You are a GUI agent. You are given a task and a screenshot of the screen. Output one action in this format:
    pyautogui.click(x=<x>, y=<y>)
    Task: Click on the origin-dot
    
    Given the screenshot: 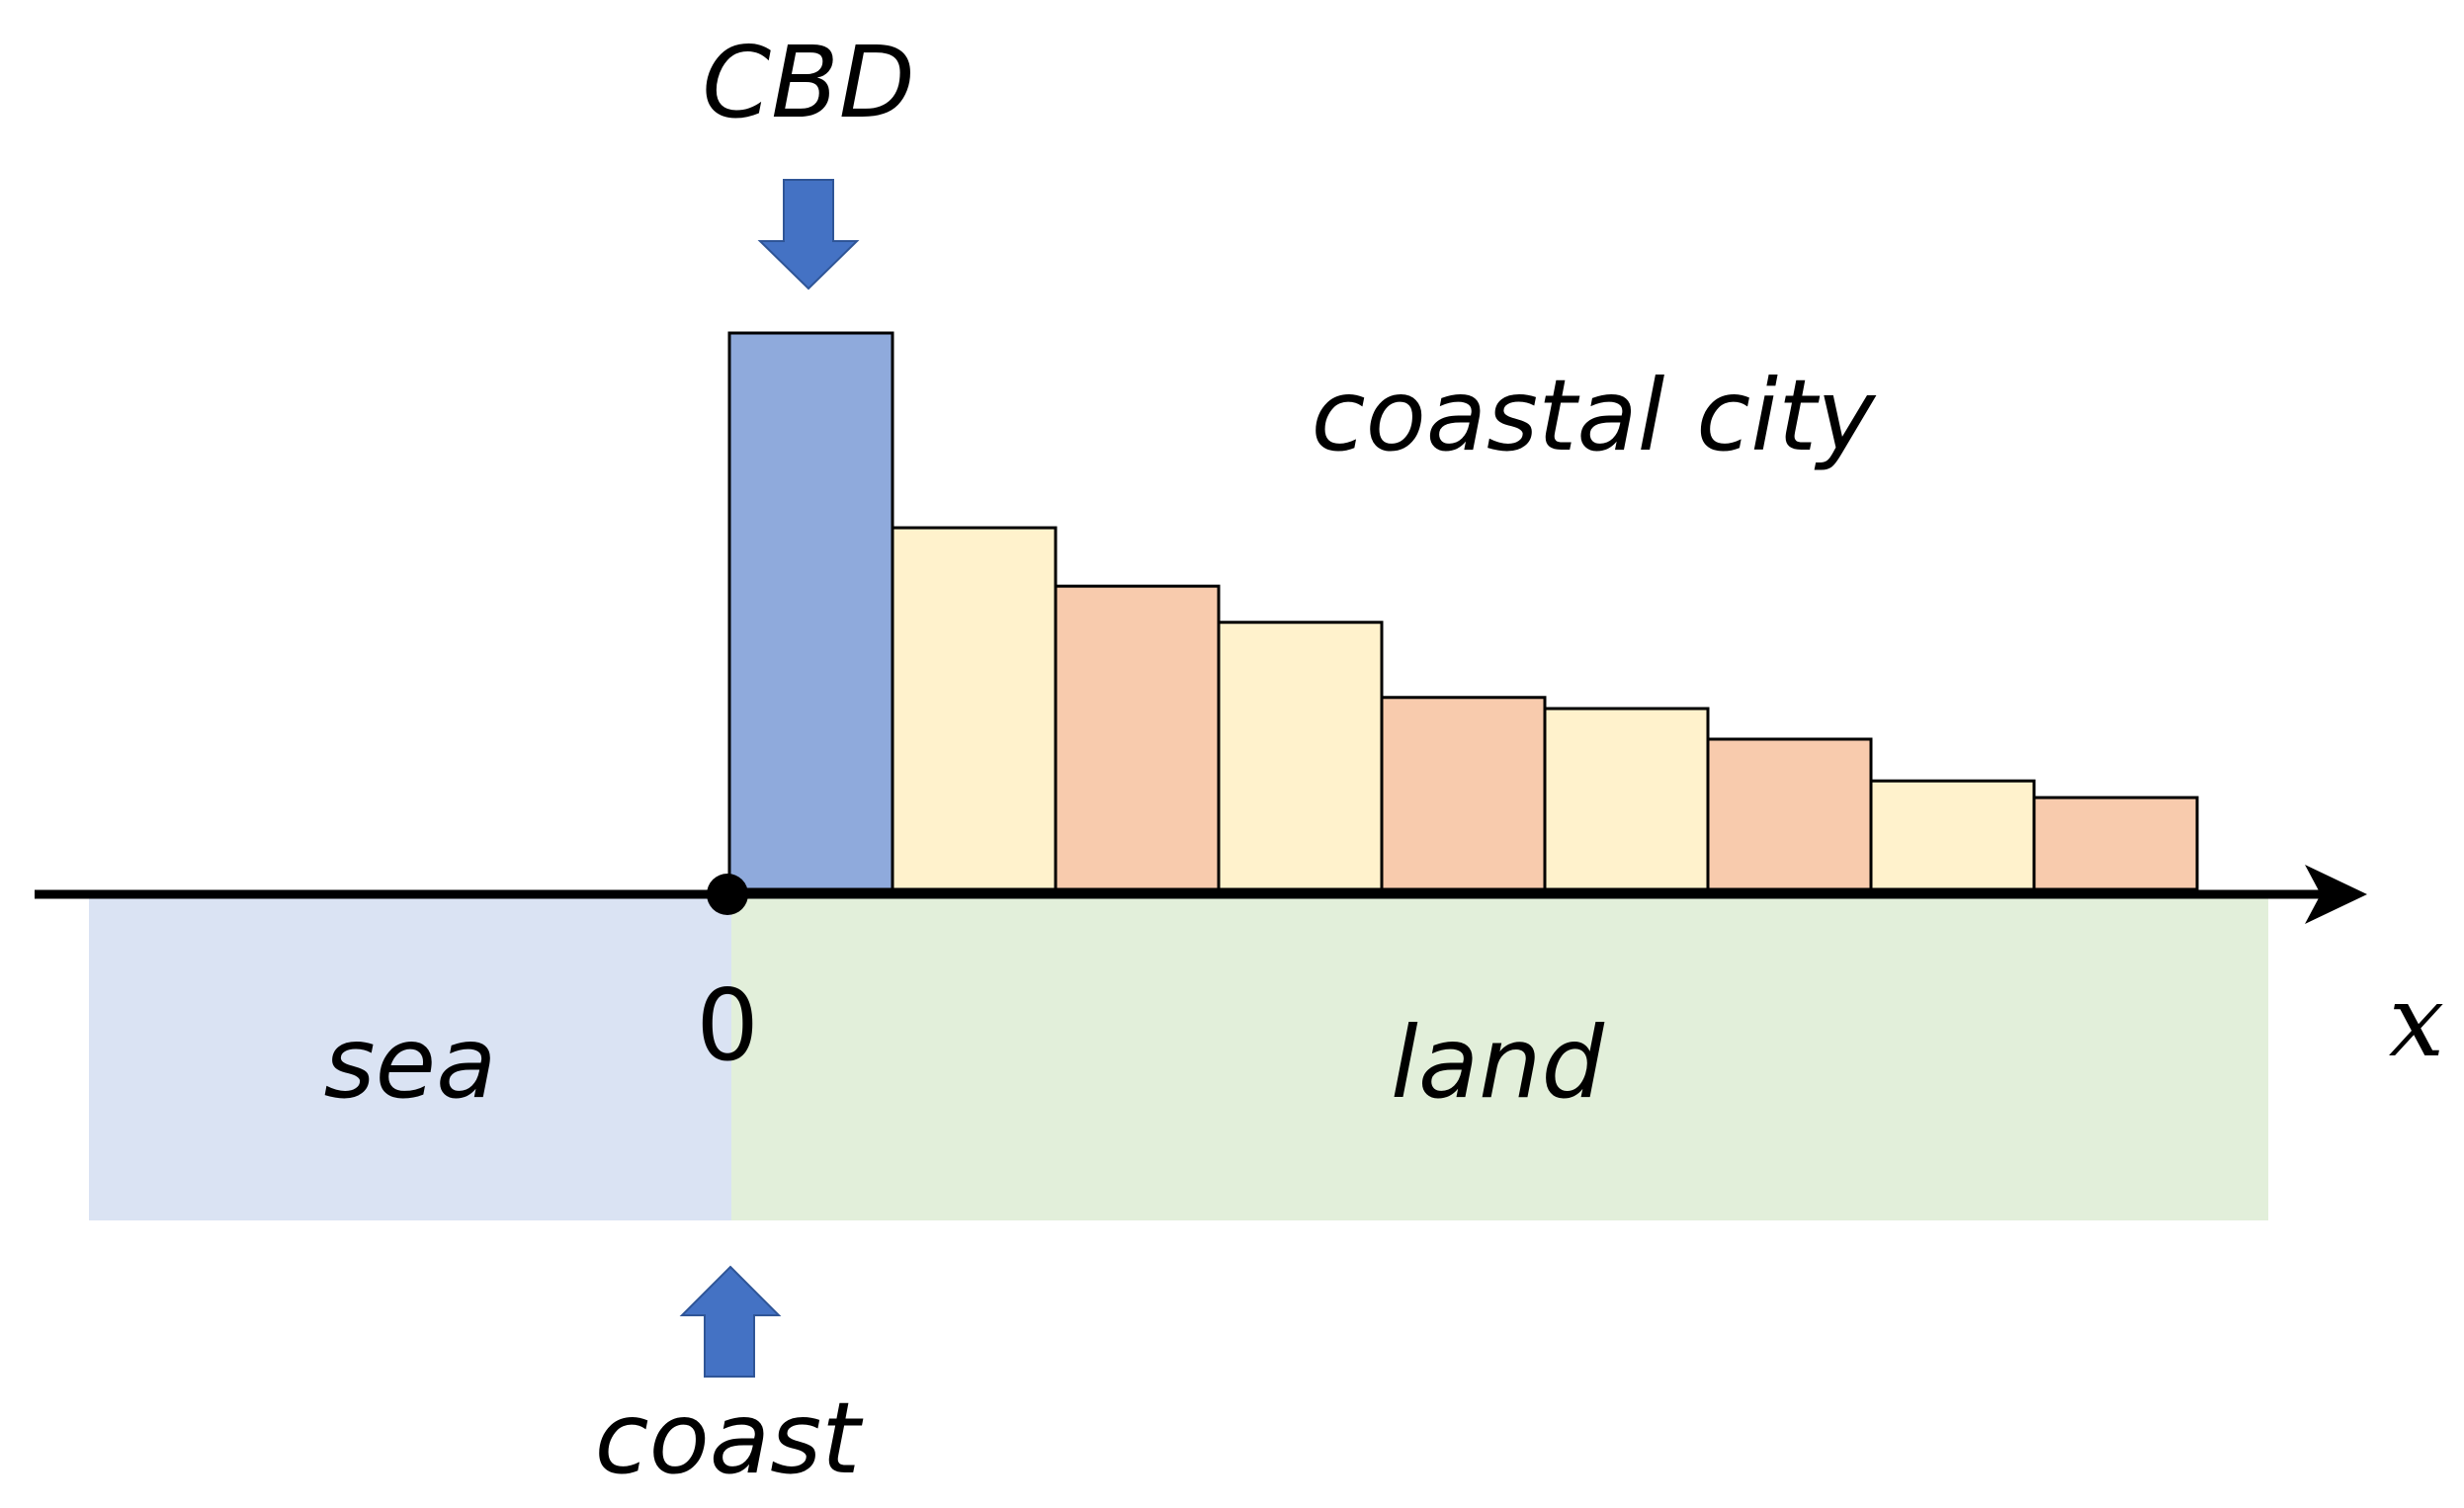 What is the action you would take?
    pyautogui.click(x=727, y=895)
    